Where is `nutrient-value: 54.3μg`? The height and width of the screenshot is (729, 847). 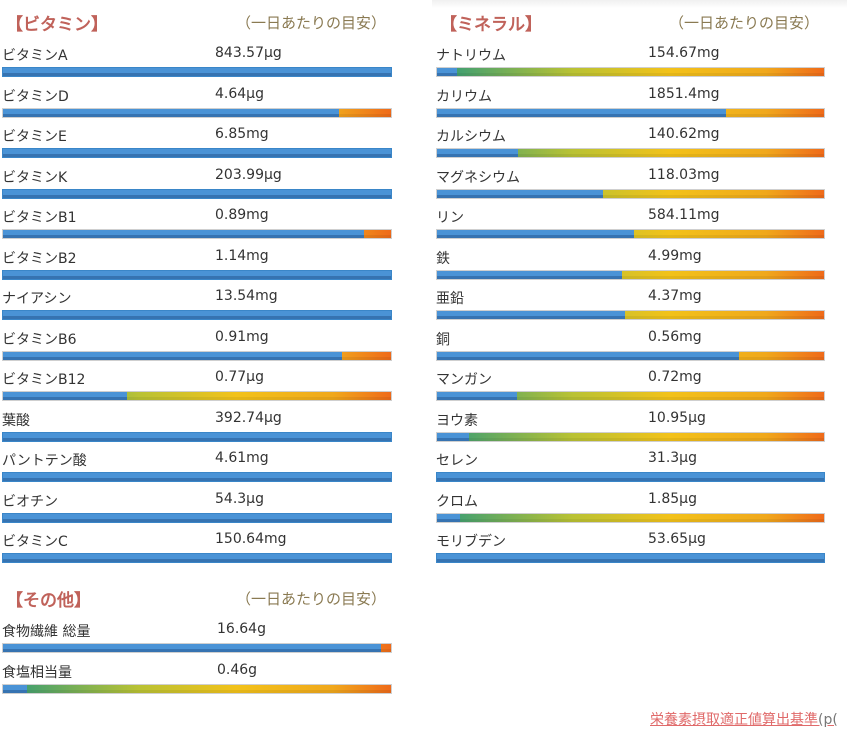
nutrient-value: 54.3μg is located at coordinates (239, 498).